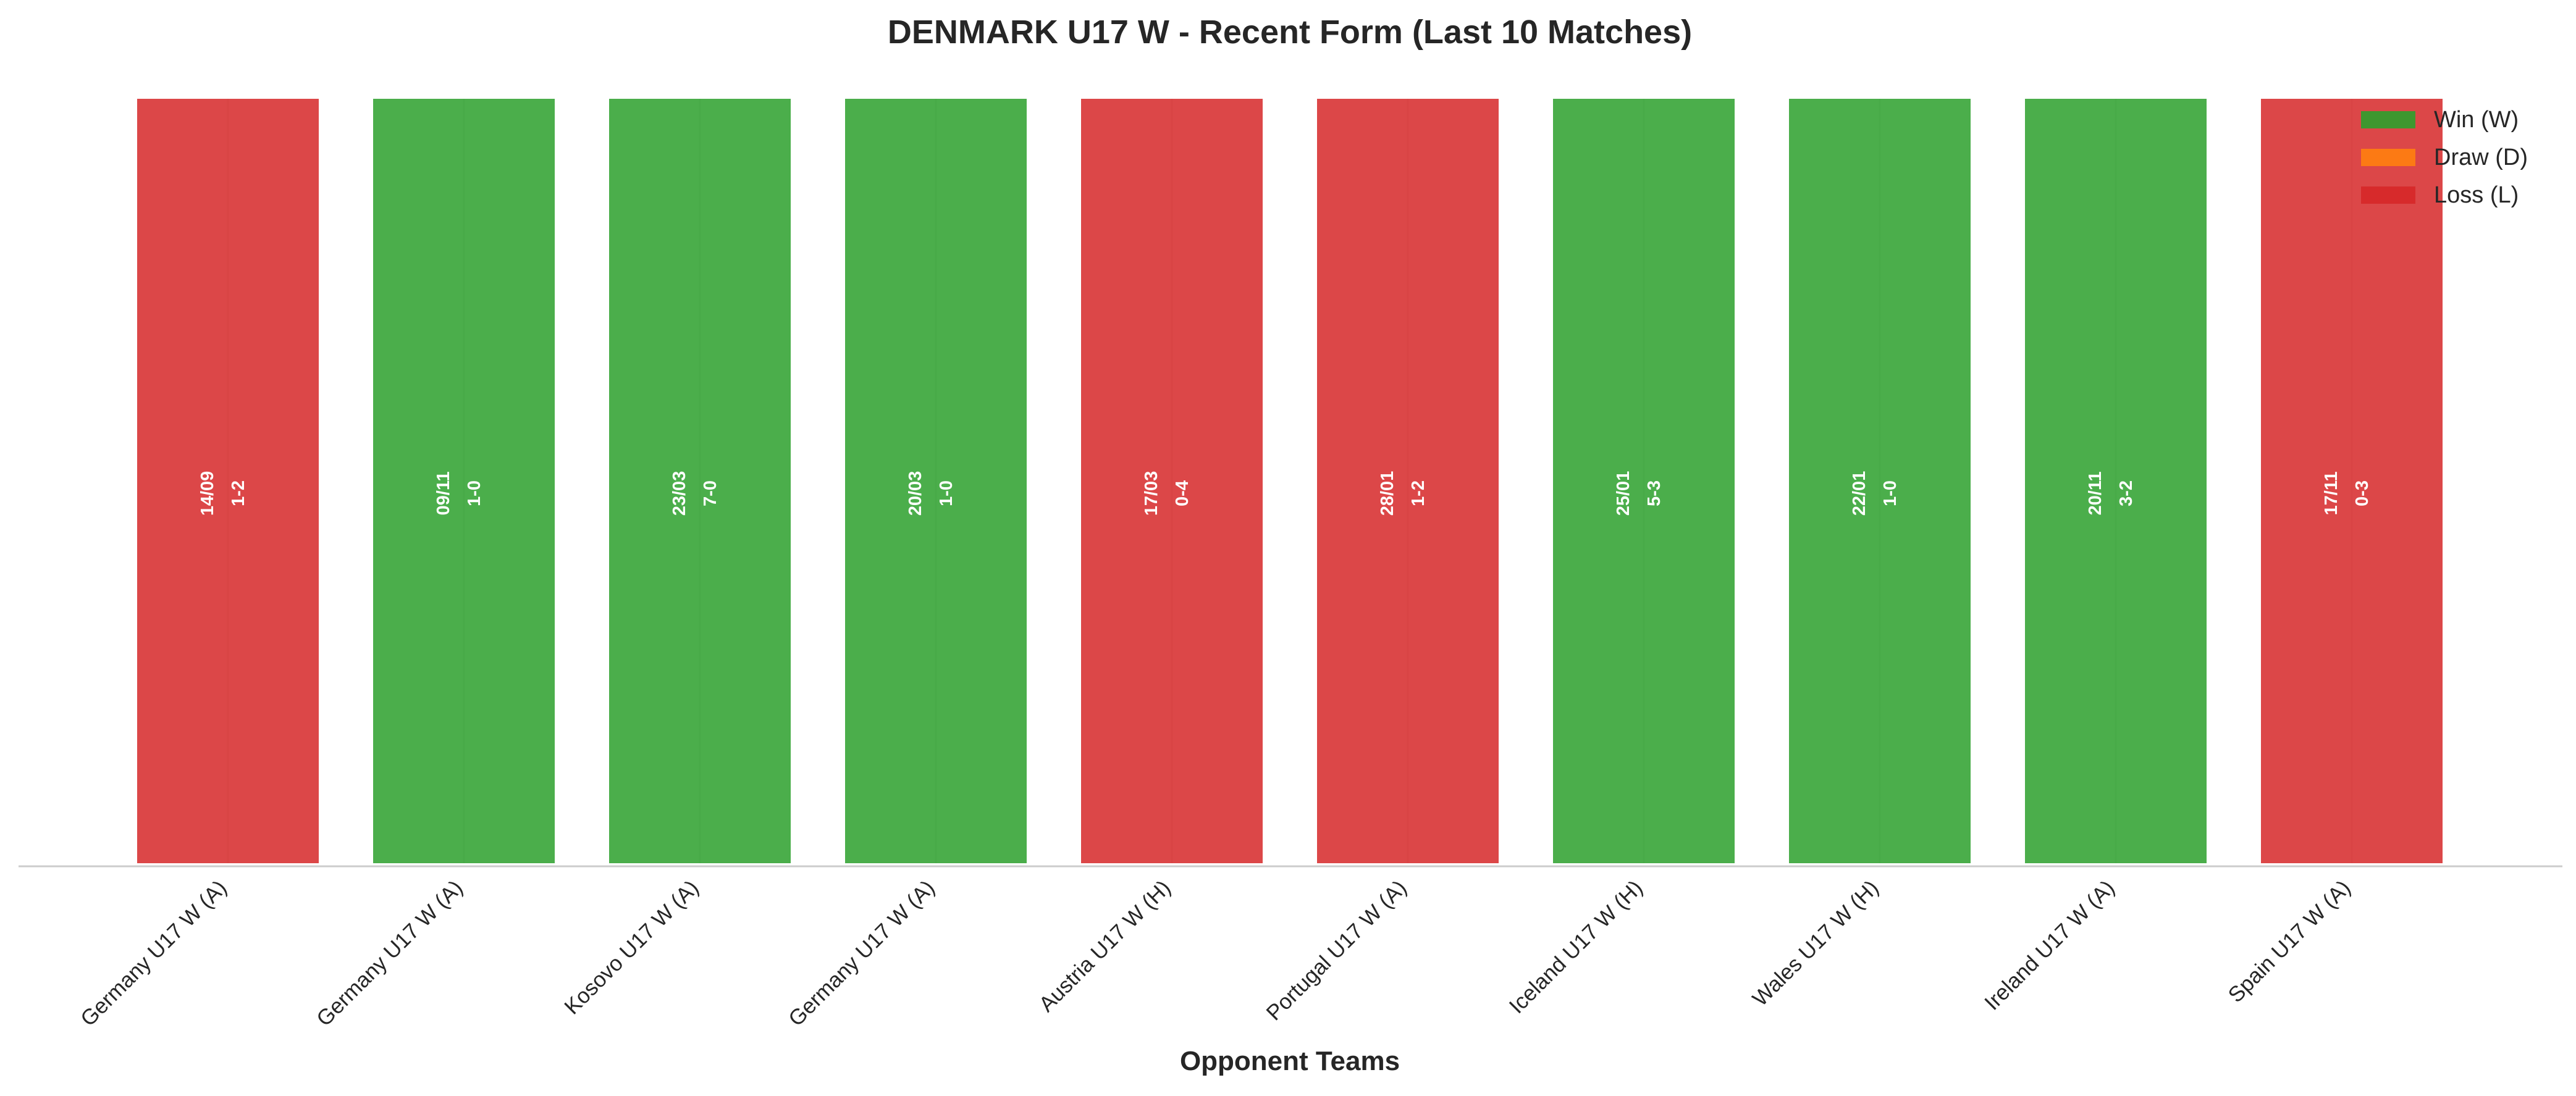 This screenshot has height=1096, width=2576. I want to click on bar-data-label: 17/11 0-3, so click(2346, 494).